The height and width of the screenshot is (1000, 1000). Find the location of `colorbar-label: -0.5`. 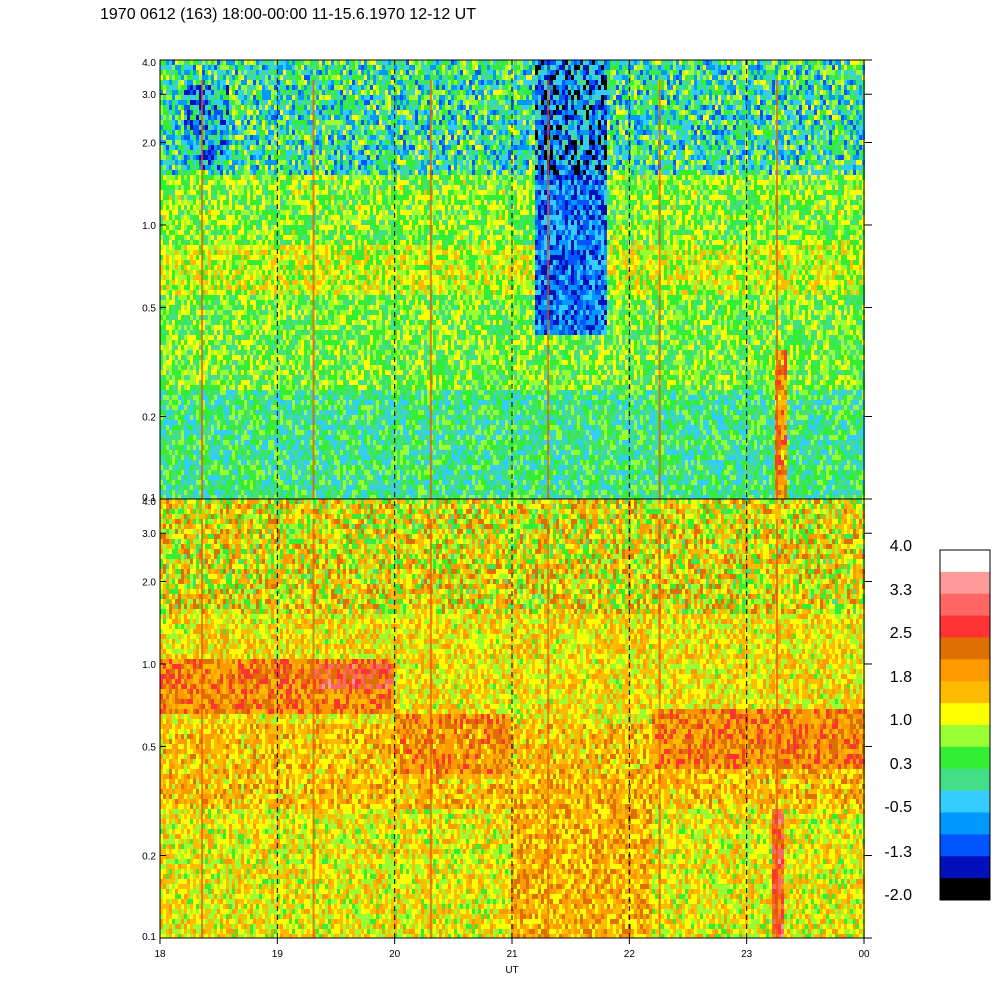

colorbar-label: -0.5 is located at coordinates (898, 807).